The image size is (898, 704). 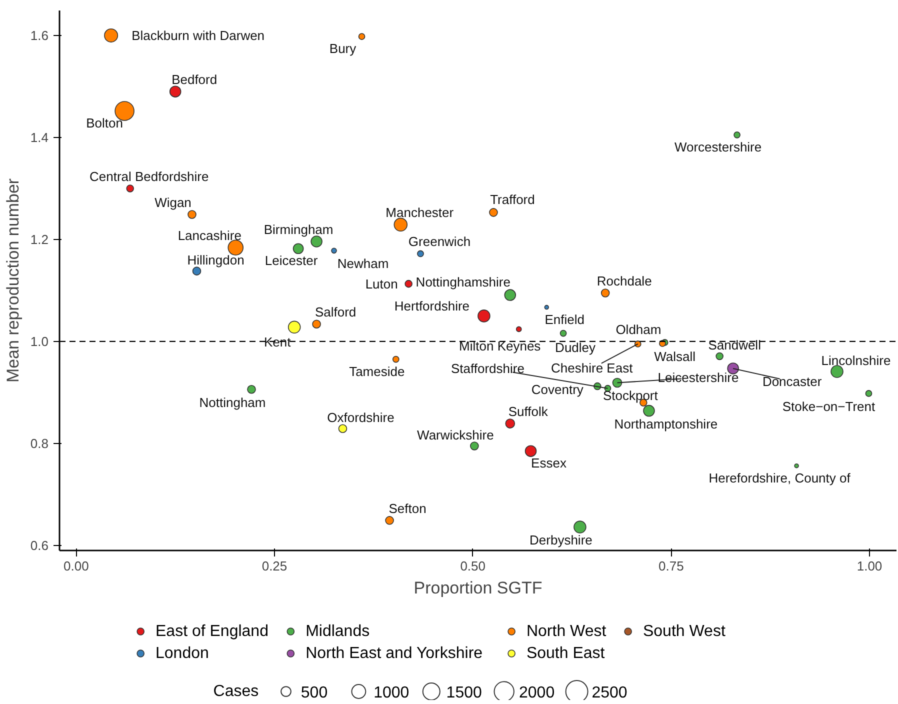 What do you see at coordinates (592, 368) in the screenshot?
I see `annotation: Cheshire East` at bounding box center [592, 368].